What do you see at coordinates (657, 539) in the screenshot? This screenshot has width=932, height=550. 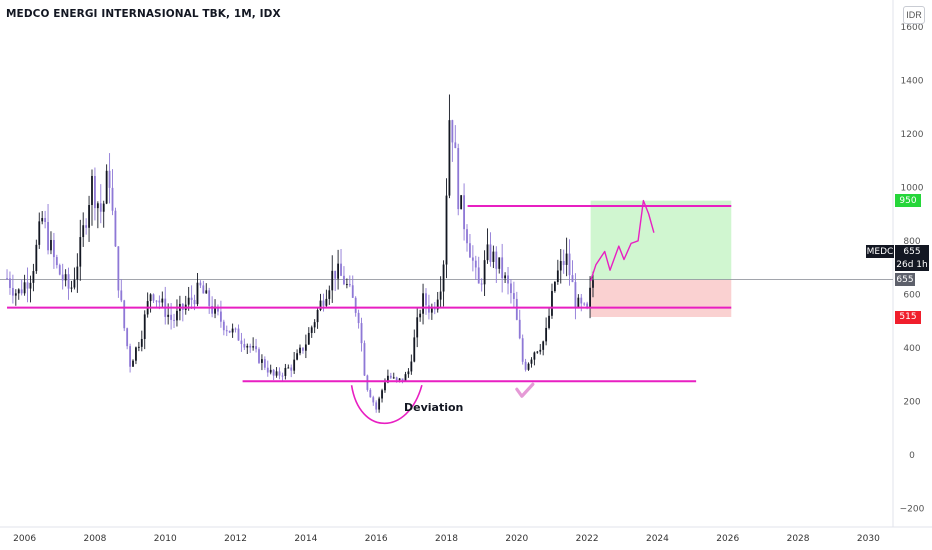 I see `x-tick-label: 2024` at bounding box center [657, 539].